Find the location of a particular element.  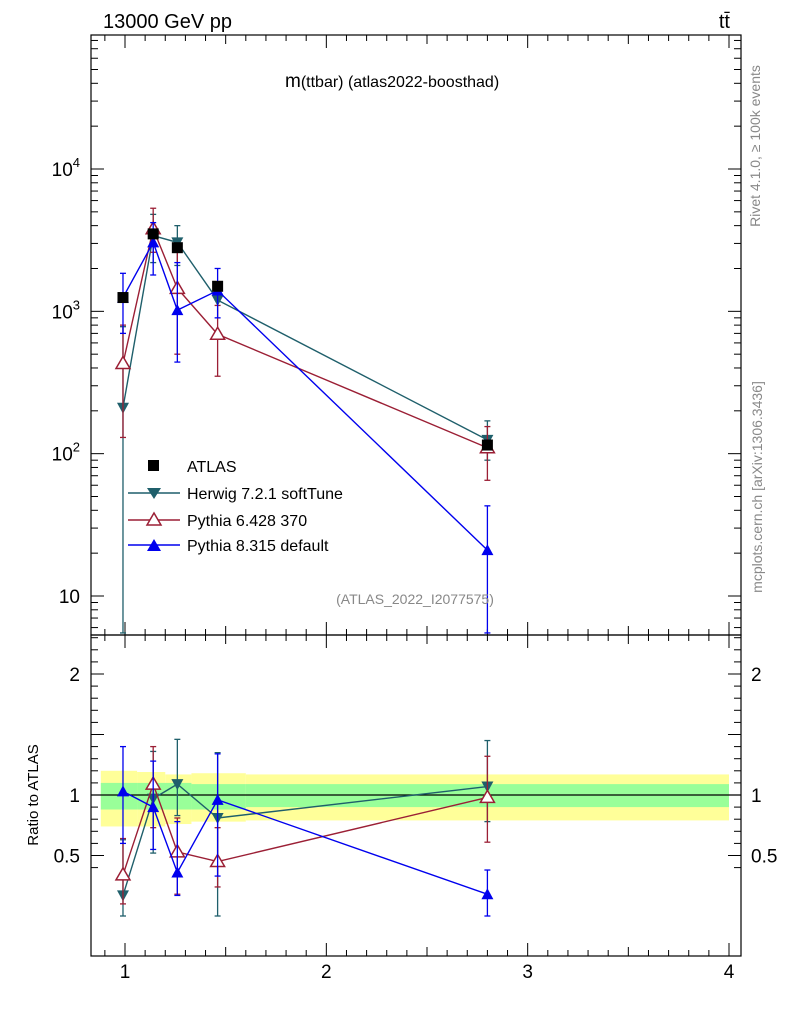

main-ytick-exponent: 4 is located at coordinates (76, 162).